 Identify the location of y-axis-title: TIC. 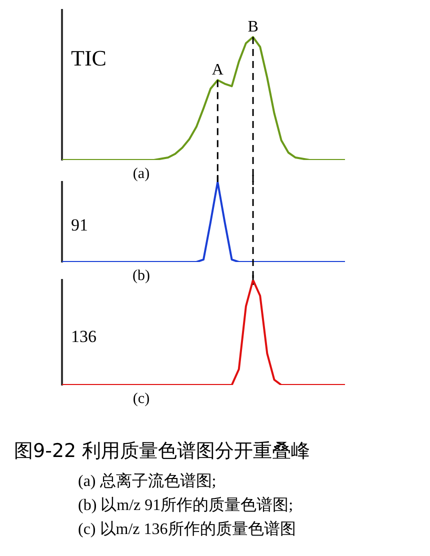
(88, 57).